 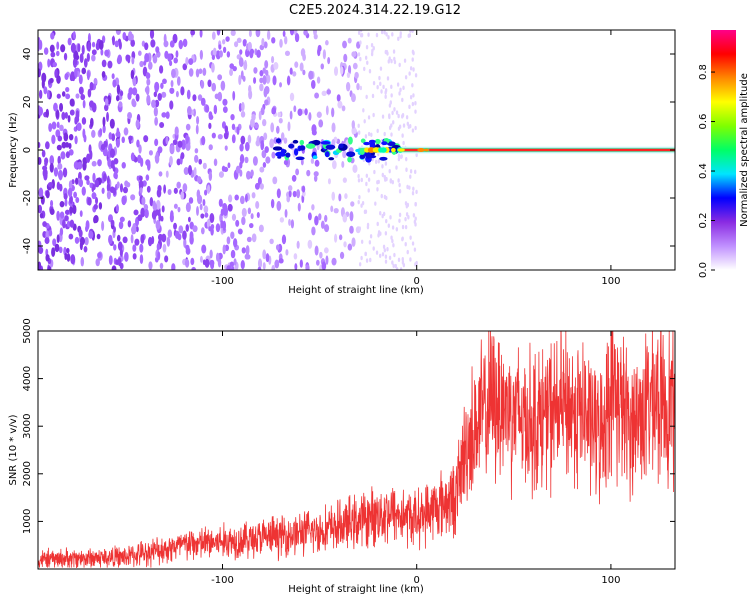 What do you see at coordinates (703, 122) in the screenshot?
I see `colorbar-tick-label: 0.6` at bounding box center [703, 122].